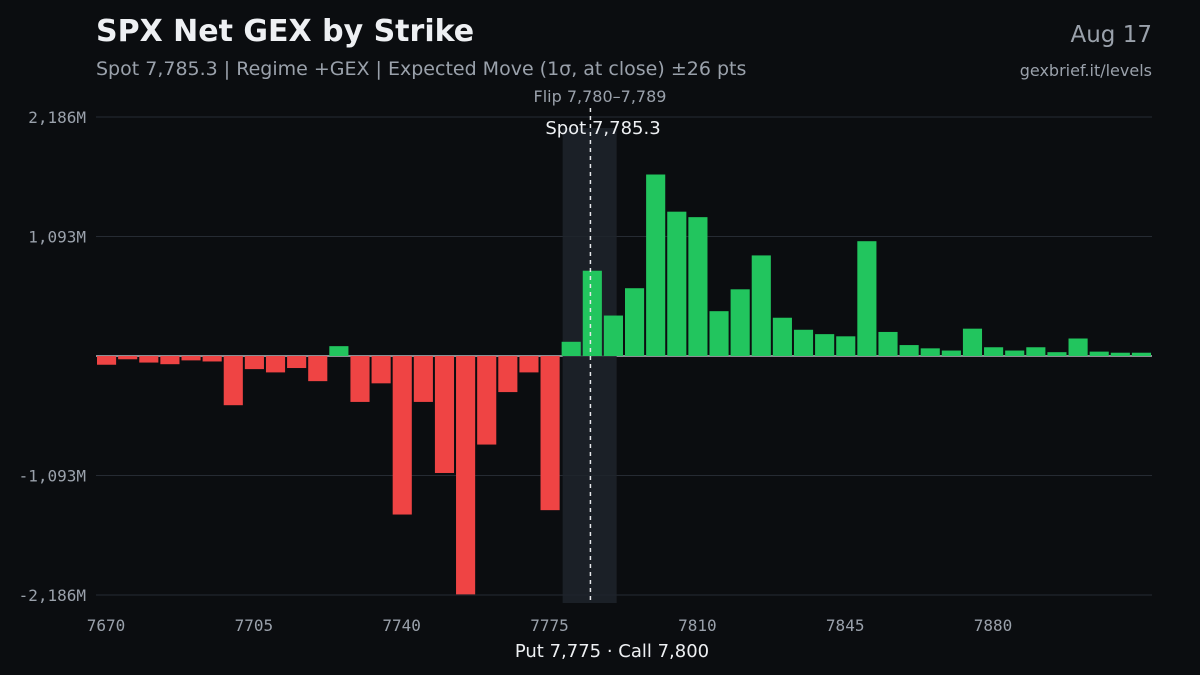 The height and width of the screenshot is (675, 1200). Describe the element at coordinates (993, 625) in the screenshot. I see `x-tick-label: 7880` at that location.